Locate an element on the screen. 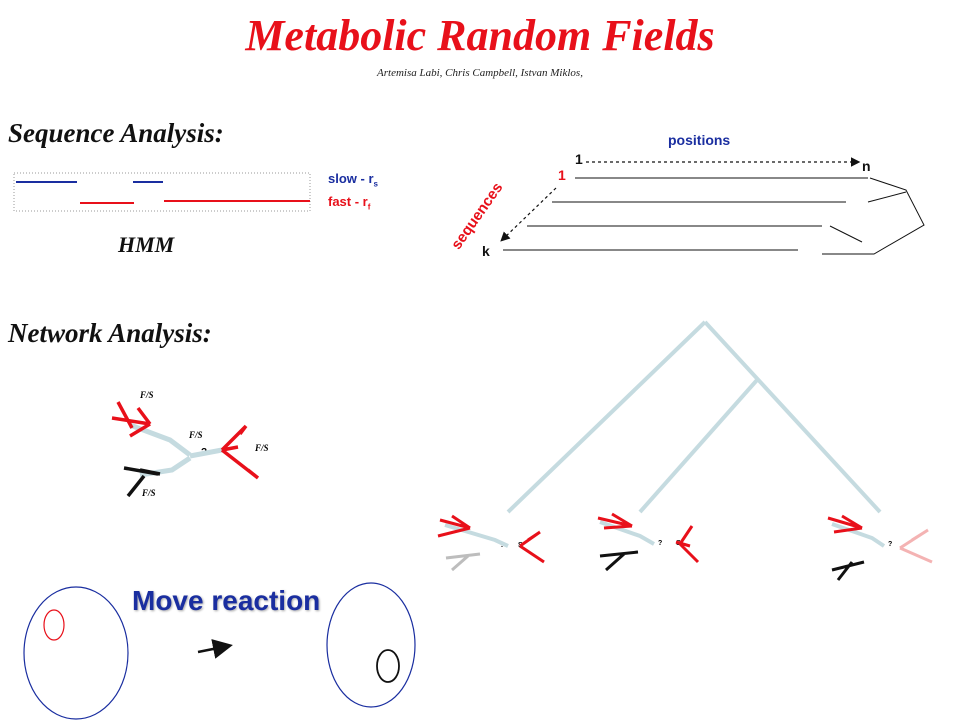 The image size is (960, 720). hmm-sequence-box is located at coordinates (162, 192).